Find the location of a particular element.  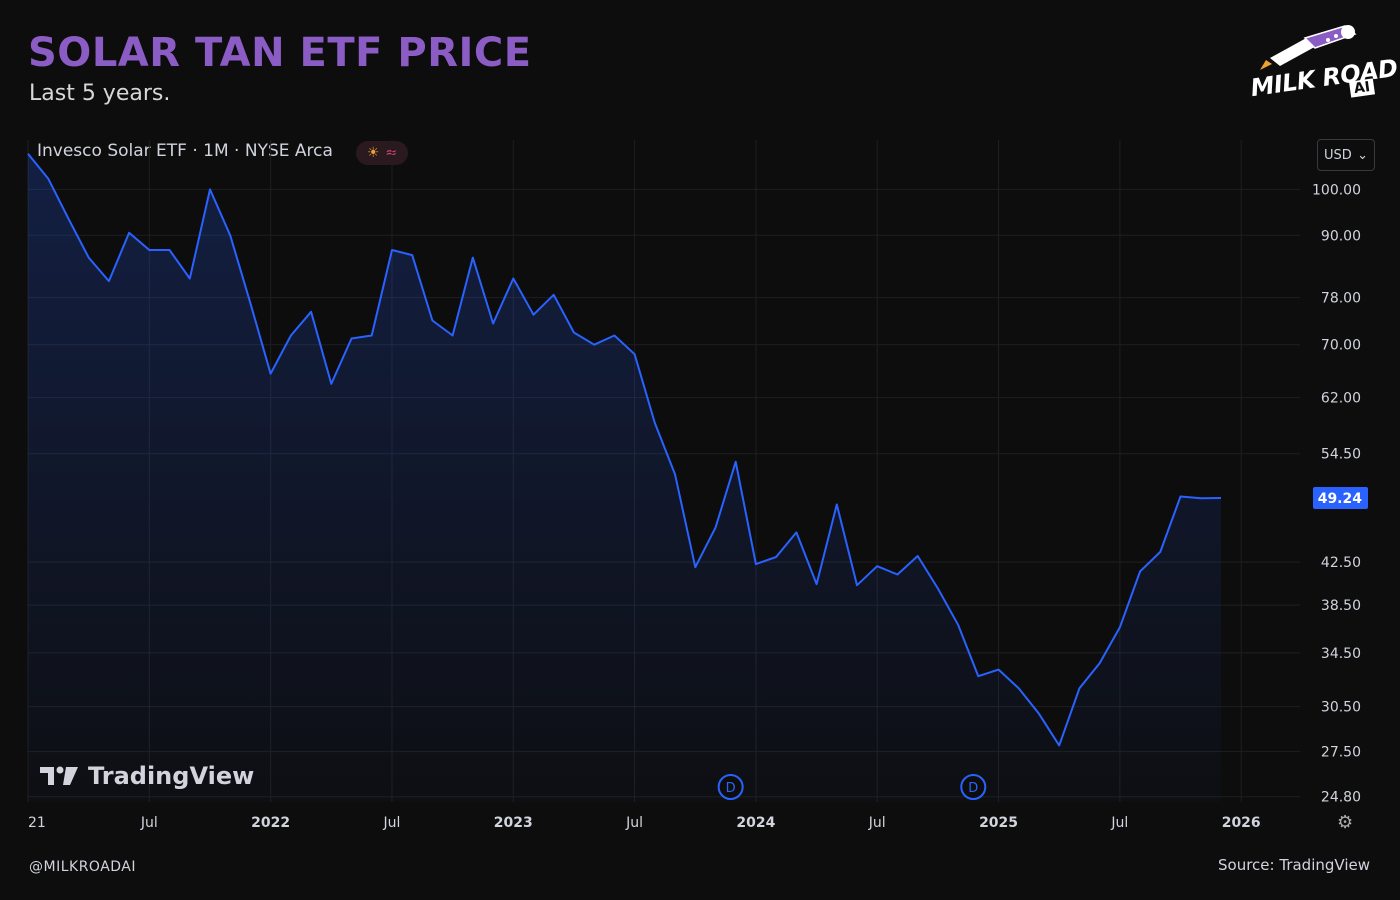

tradingview-icon is located at coordinates (59, 775).